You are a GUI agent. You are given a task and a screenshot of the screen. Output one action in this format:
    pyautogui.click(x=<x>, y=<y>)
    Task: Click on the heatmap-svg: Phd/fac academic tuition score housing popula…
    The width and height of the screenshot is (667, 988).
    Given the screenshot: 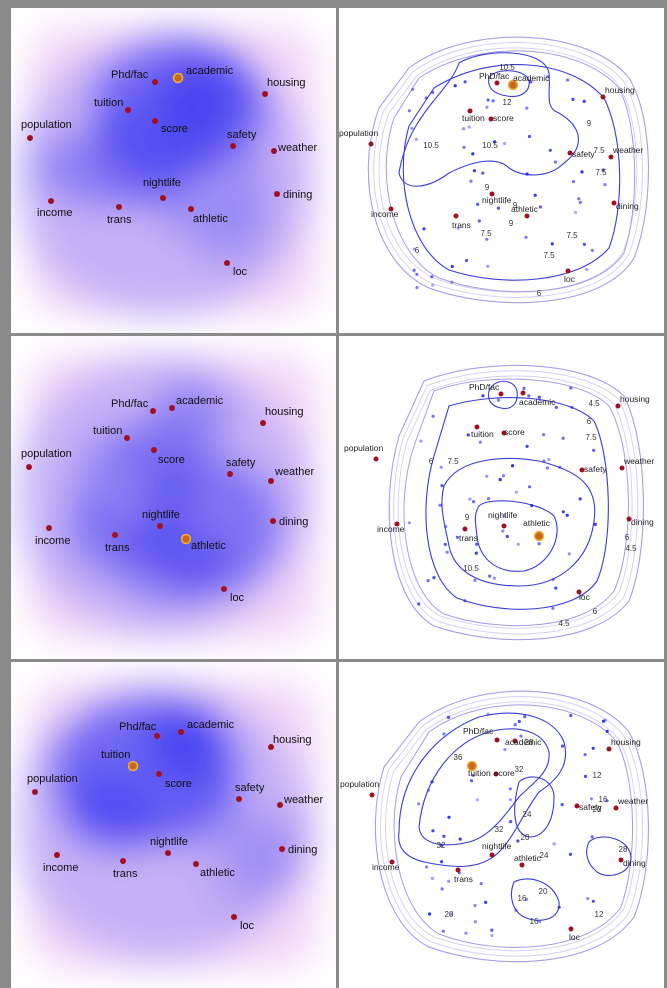 What is the action you would take?
    pyautogui.click(x=164, y=172)
    